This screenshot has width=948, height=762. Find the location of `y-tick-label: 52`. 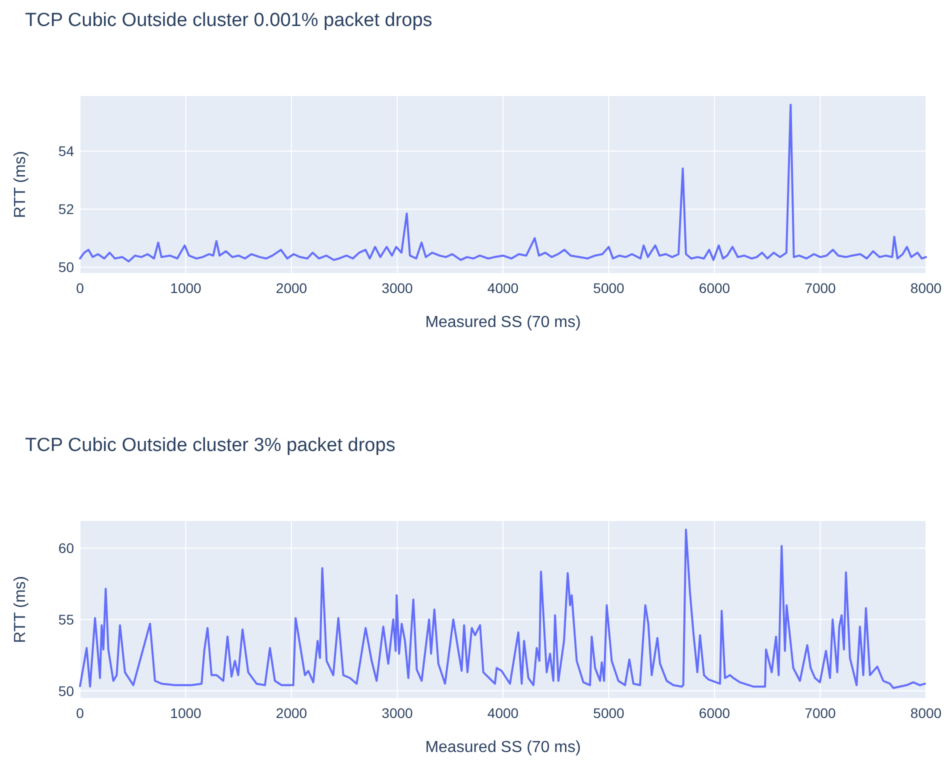

y-tick-label: 52 is located at coordinates (66, 209).